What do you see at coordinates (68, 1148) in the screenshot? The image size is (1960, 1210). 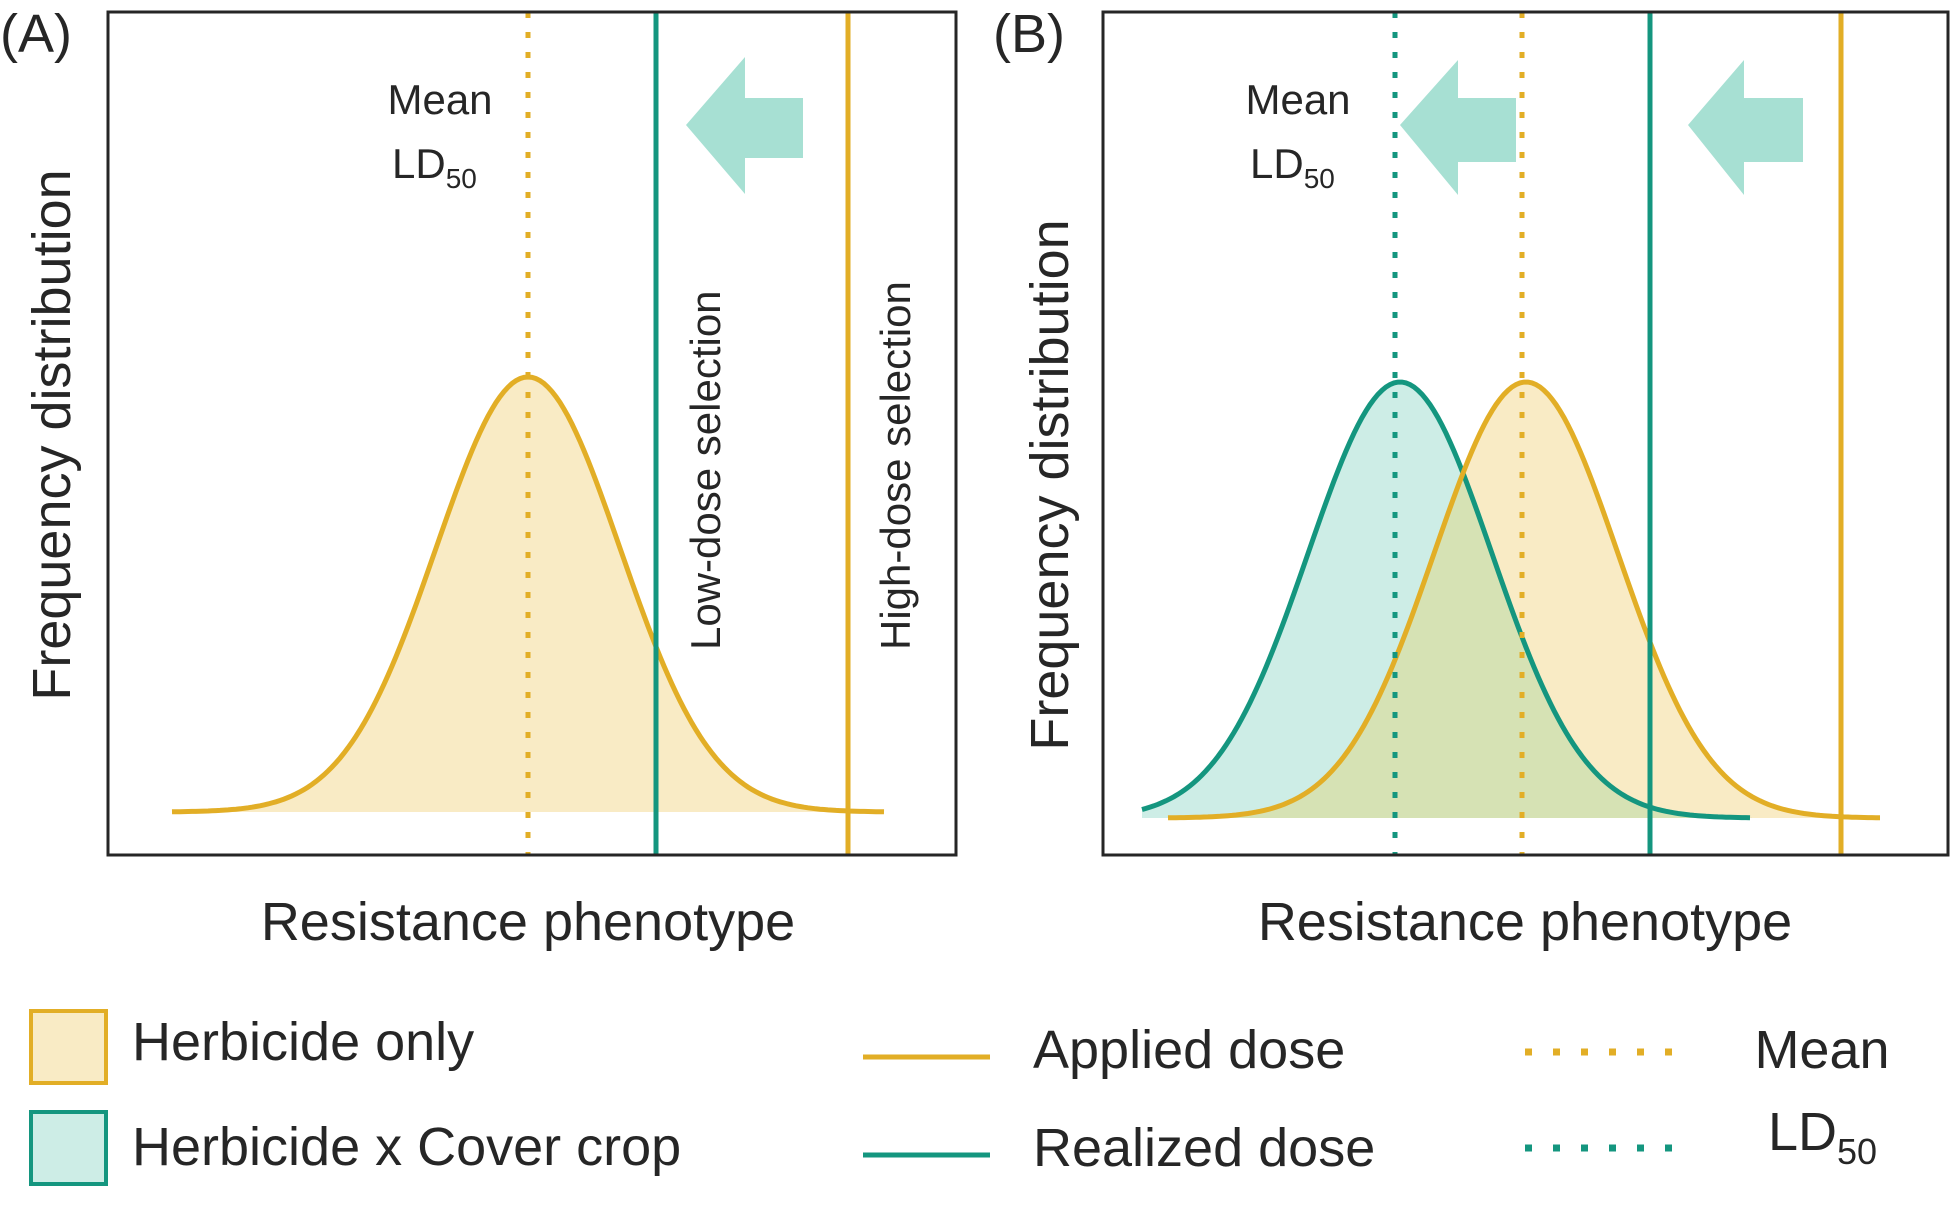 I see `legend-cover-crop-swatch` at bounding box center [68, 1148].